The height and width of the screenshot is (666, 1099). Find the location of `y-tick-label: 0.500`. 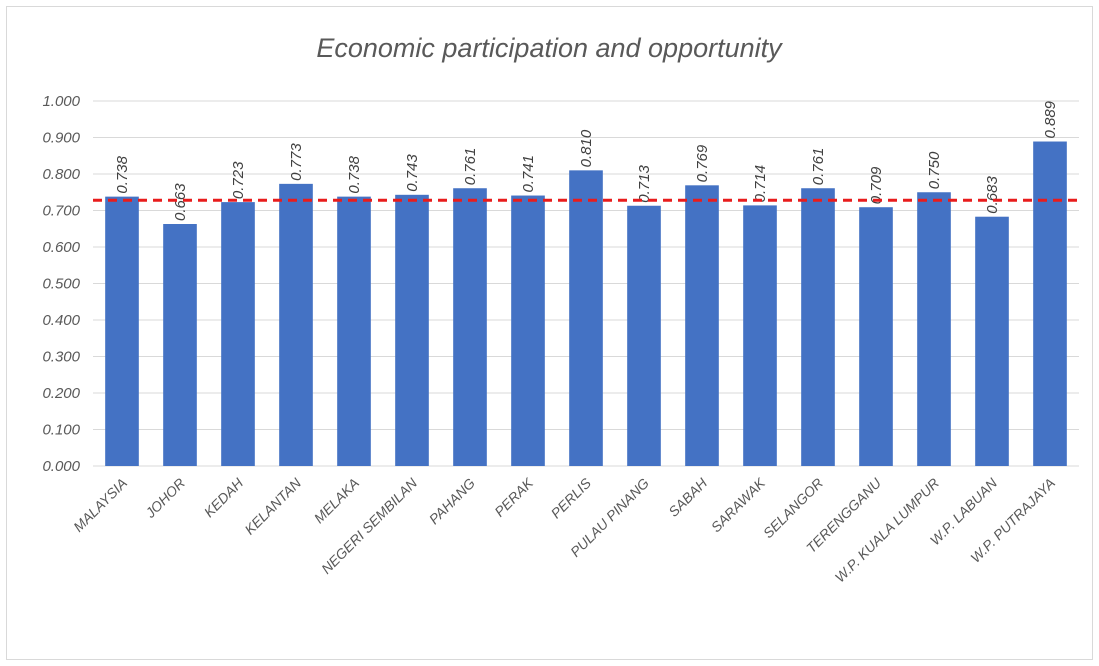

y-tick-label: 0.500 is located at coordinates (61, 284).